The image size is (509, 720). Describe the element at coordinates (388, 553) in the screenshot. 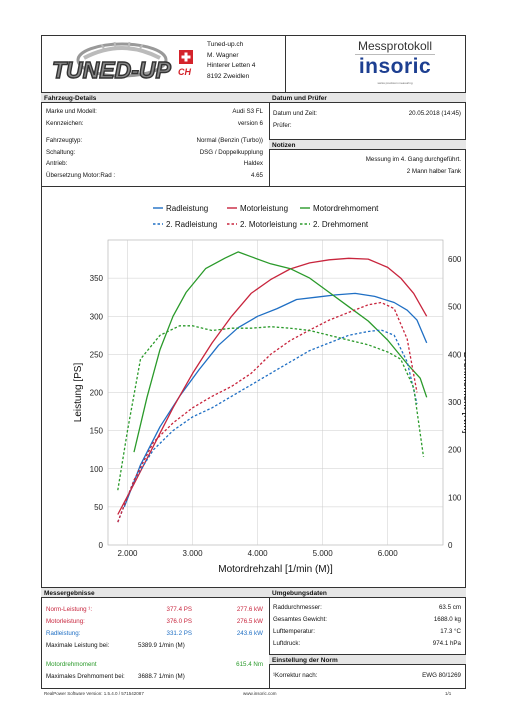

I see `x-tick-label: 6.000` at that location.